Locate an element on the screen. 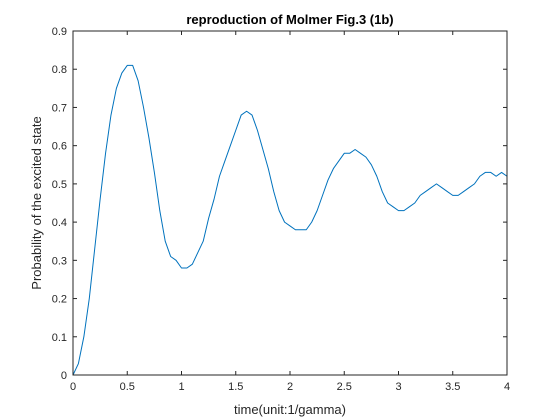  y-tick-label: 0 is located at coordinates (64, 376).